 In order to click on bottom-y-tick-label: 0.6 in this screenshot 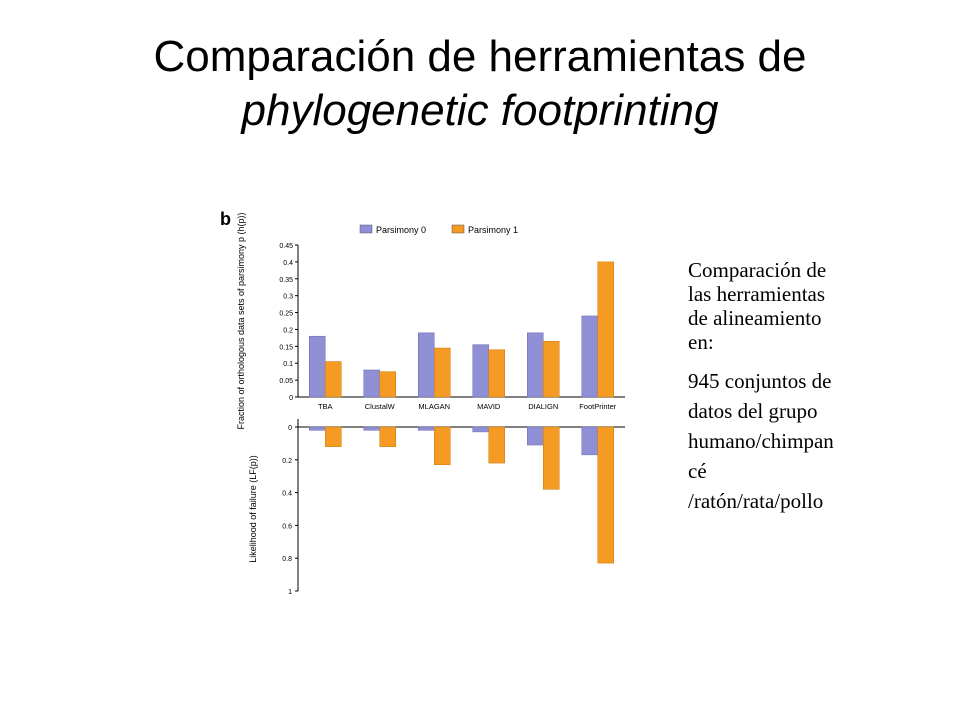, I will do `click(287, 526)`.